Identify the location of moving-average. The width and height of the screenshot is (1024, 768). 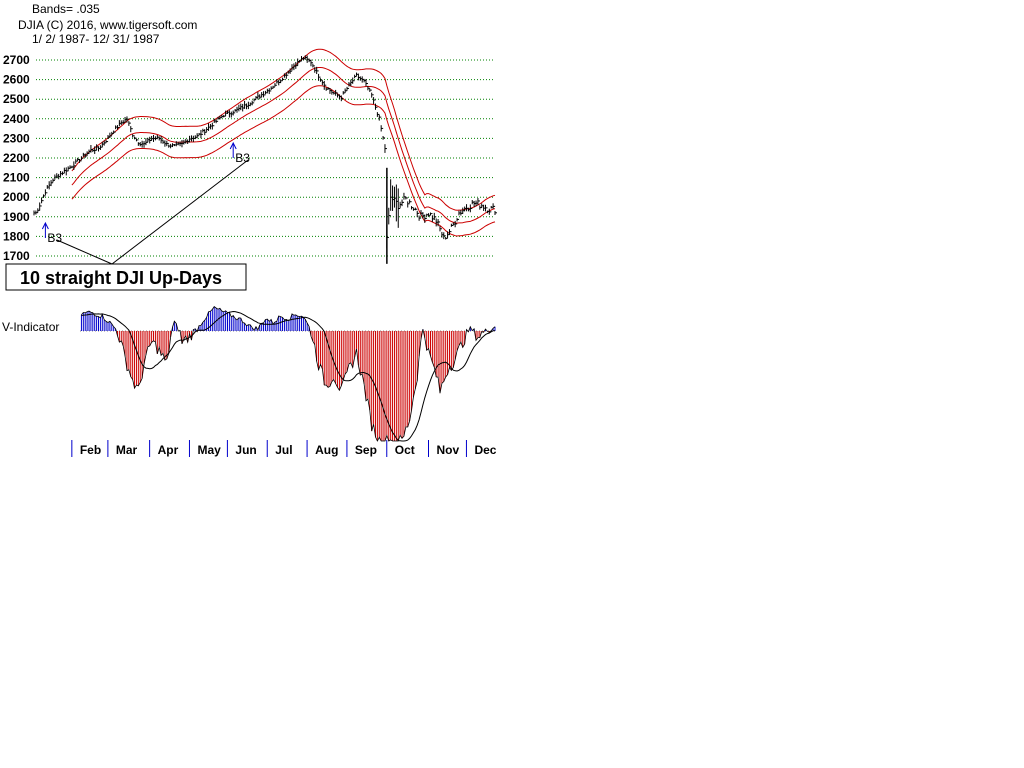
(283, 145).